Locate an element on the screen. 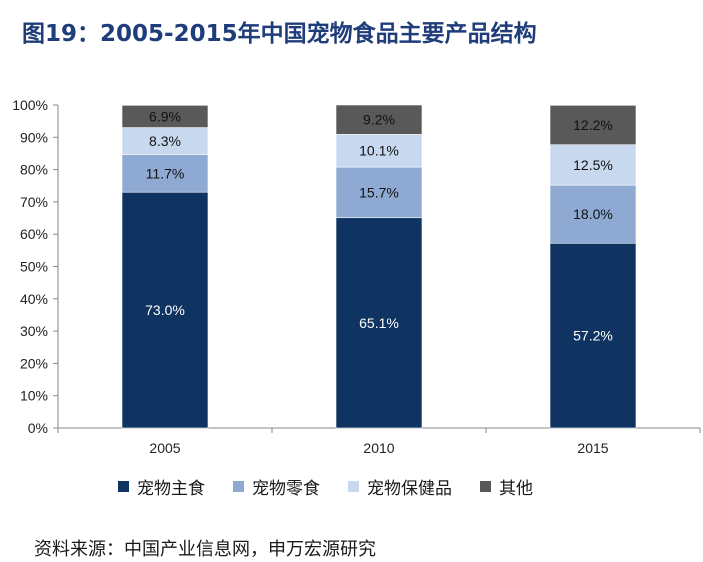  y-tick-label: 70% is located at coordinates (34, 202).